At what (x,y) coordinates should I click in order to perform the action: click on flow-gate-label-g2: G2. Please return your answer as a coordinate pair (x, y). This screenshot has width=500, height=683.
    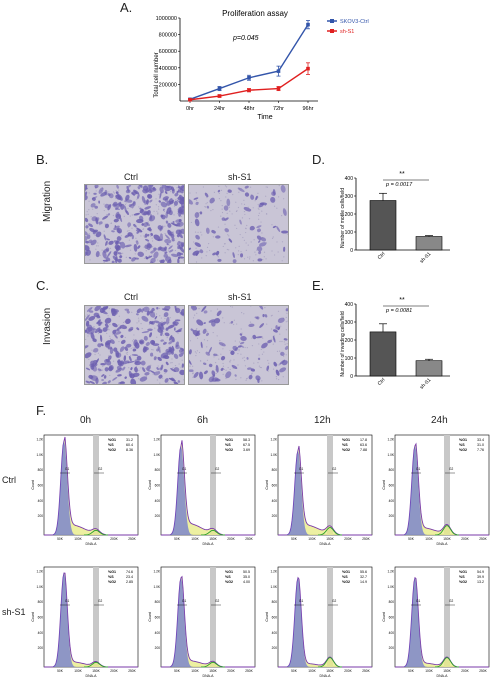
    Looking at the image, I should click on (217, 601).